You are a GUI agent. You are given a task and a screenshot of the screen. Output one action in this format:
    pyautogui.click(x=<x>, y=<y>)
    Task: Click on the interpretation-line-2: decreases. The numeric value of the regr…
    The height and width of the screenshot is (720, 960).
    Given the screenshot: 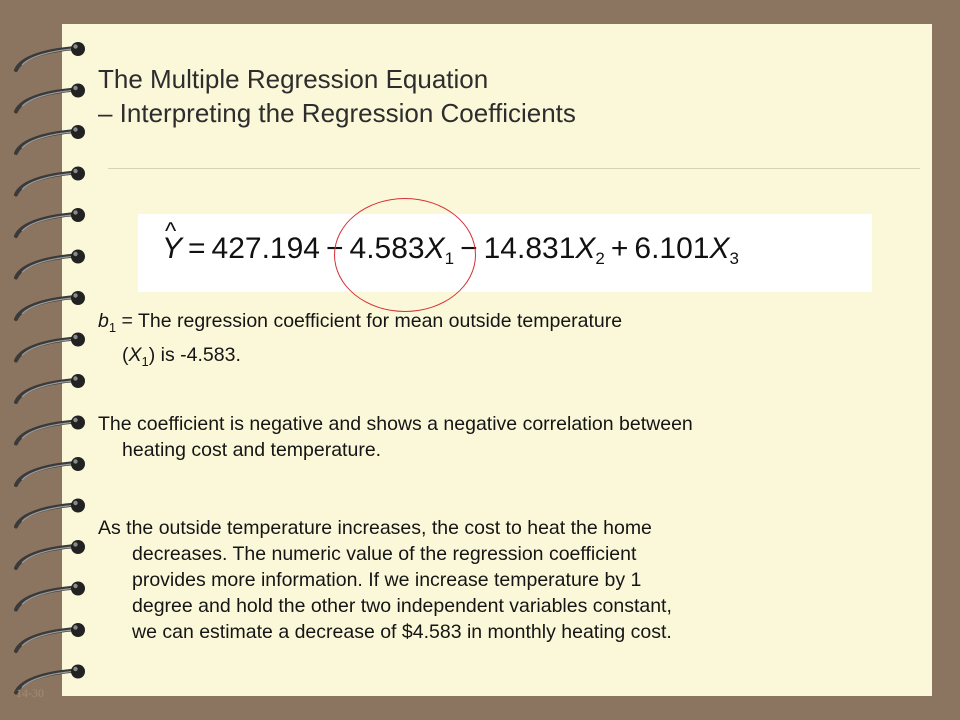 What is the action you would take?
    pyautogui.click(x=384, y=554)
    